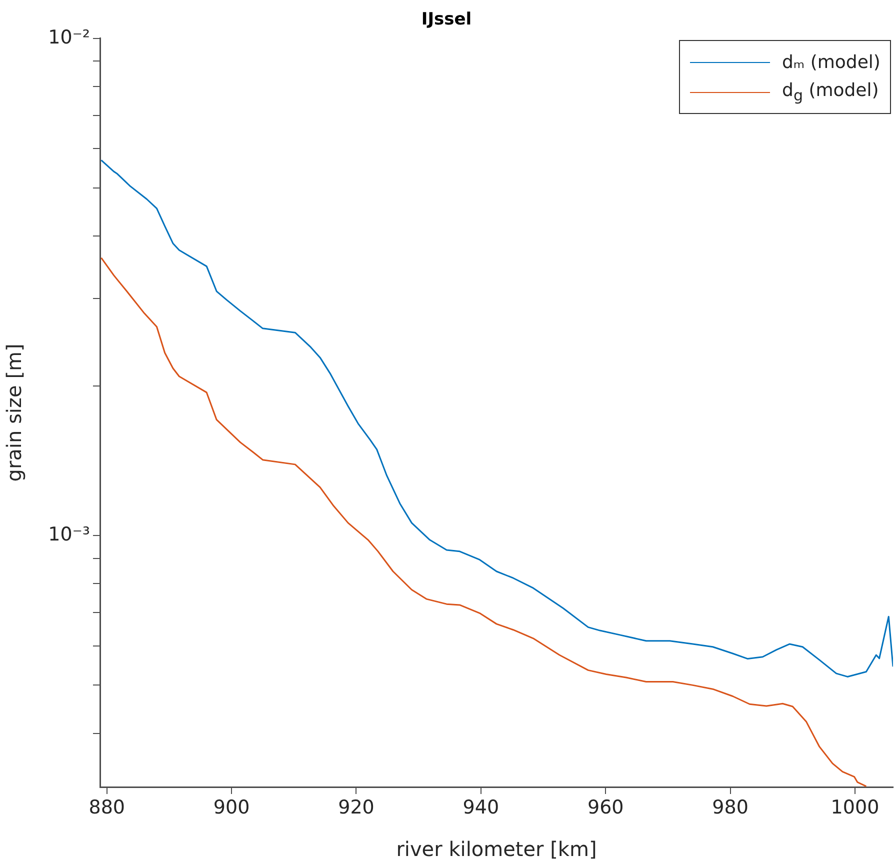 This screenshot has height=867, width=894. What do you see at coordinates (830, 92) in the screenshot?
I see `legend-label: d$_{g}$ (model)` at bounding box center [830, 92].